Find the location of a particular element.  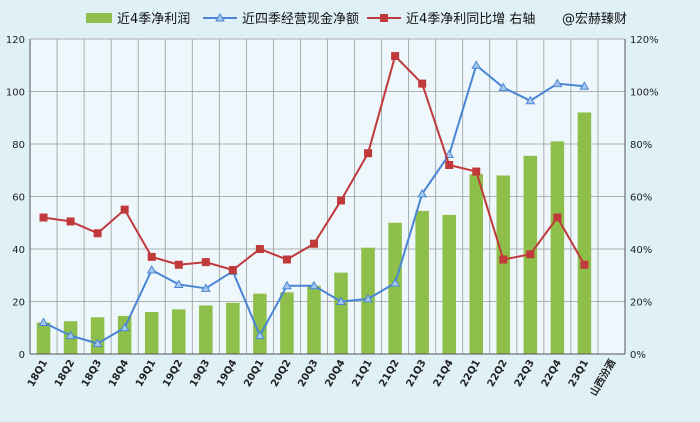

y-axis-tick-label: 0 is located at coordinates (22, 355).